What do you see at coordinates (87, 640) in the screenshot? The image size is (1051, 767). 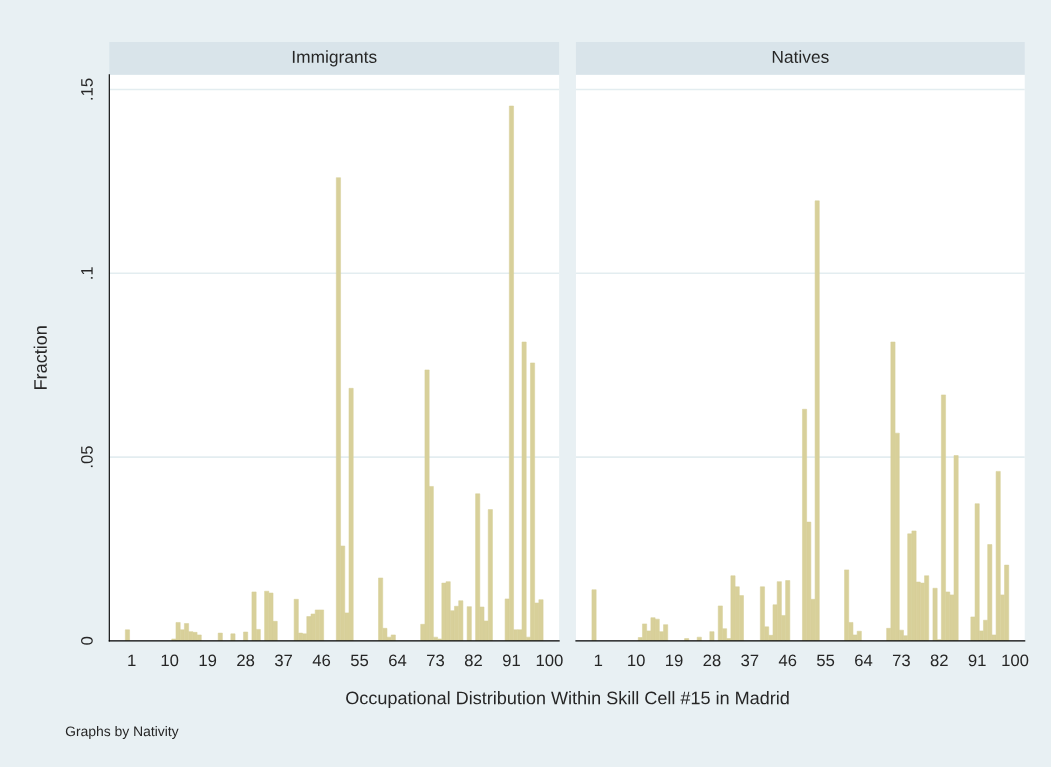 I see `y-tick-label: 0` at bounding box center [87, 640].